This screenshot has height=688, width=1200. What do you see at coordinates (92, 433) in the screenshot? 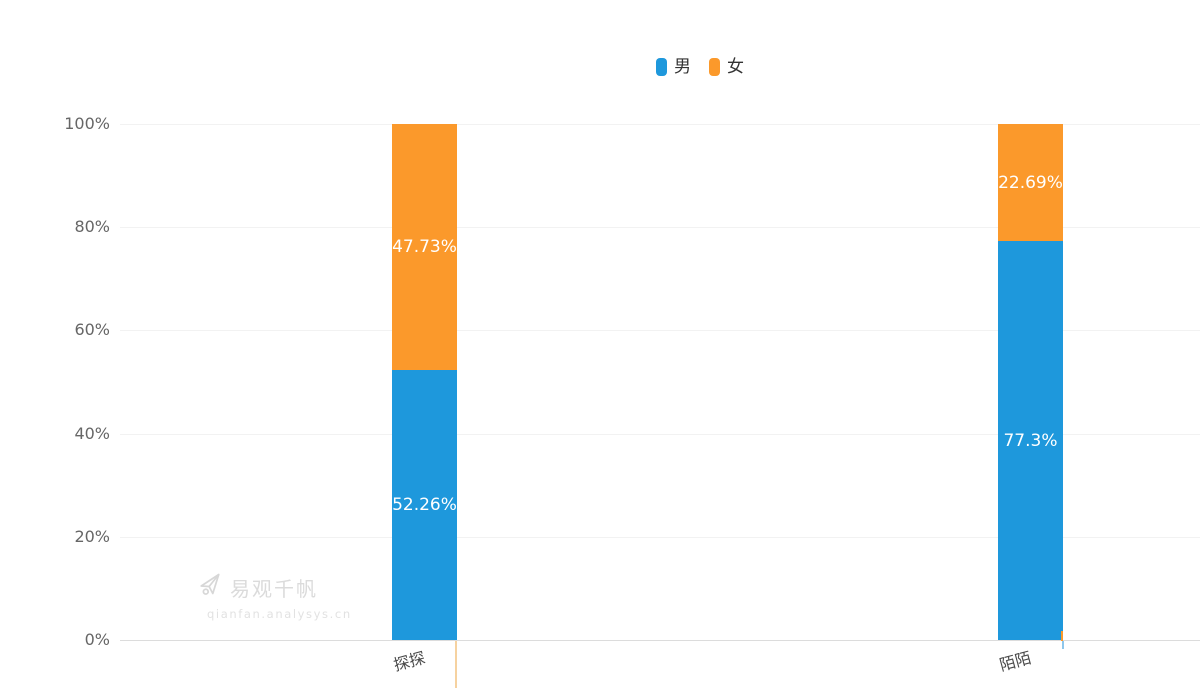
I see `y-axis-tick-label: 40%` at bounding box center [92, 433].